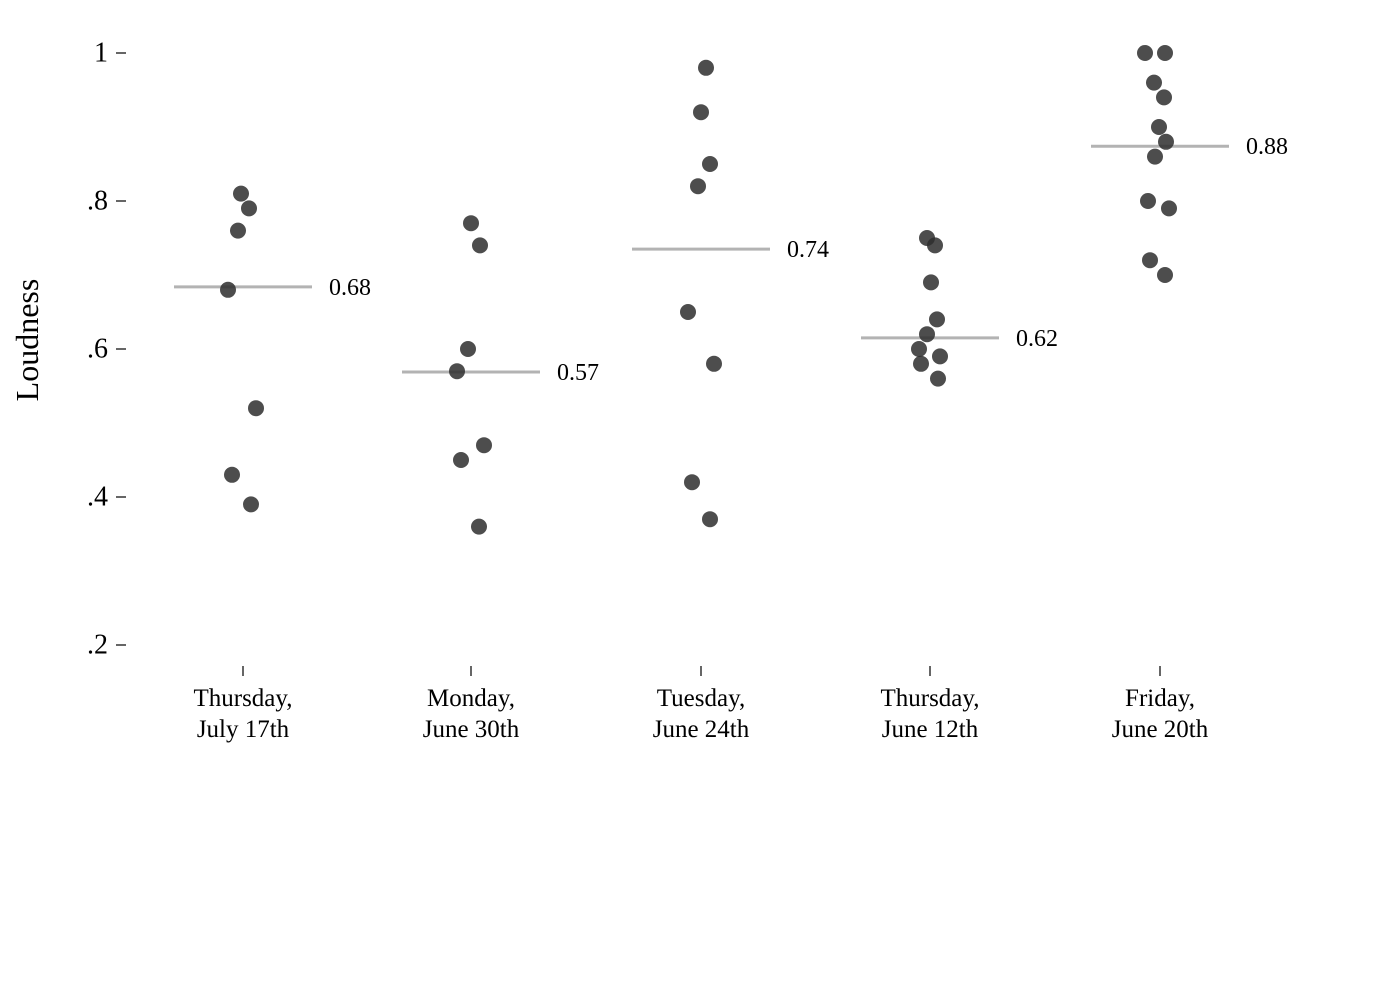 The image size is (1400, 1000). I want to click on group-mean-value-label: 0.88, so click(1267, 147).